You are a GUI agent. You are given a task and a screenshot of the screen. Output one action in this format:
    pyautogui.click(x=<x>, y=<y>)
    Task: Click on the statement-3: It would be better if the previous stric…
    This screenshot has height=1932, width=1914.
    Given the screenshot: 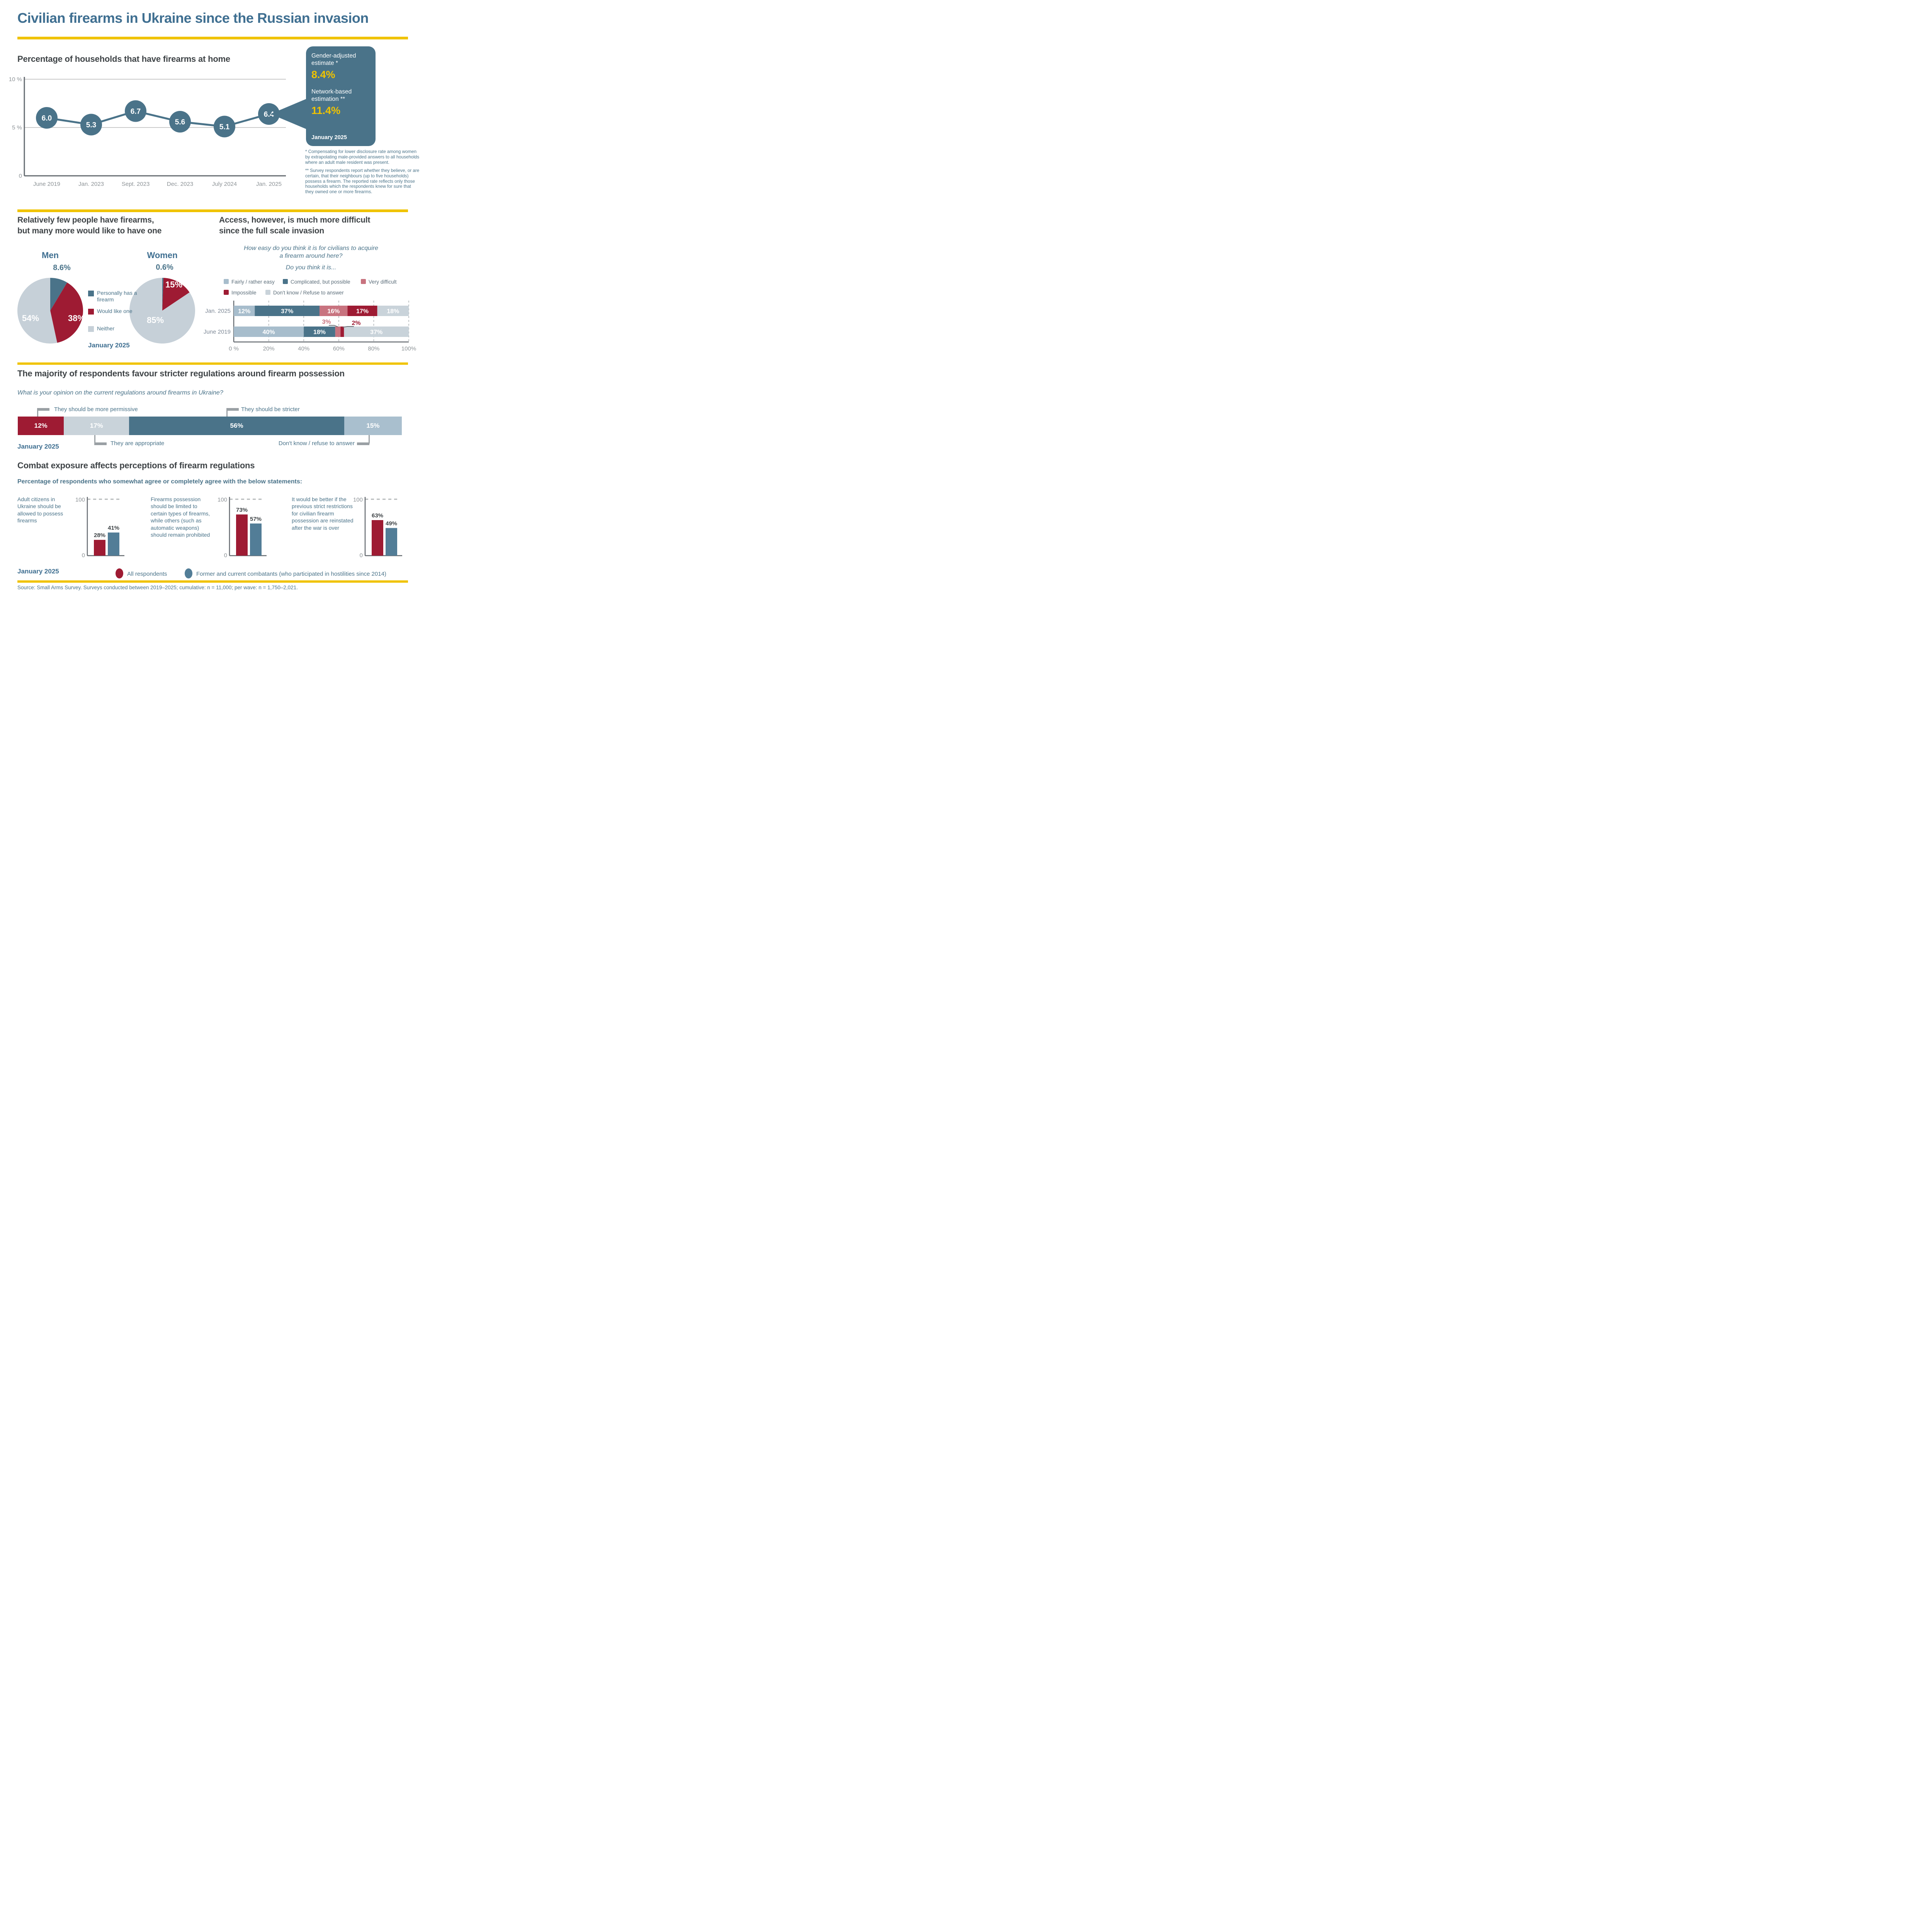 What is the action you would take?
    pyautogui.click(x=323, y=514)
    